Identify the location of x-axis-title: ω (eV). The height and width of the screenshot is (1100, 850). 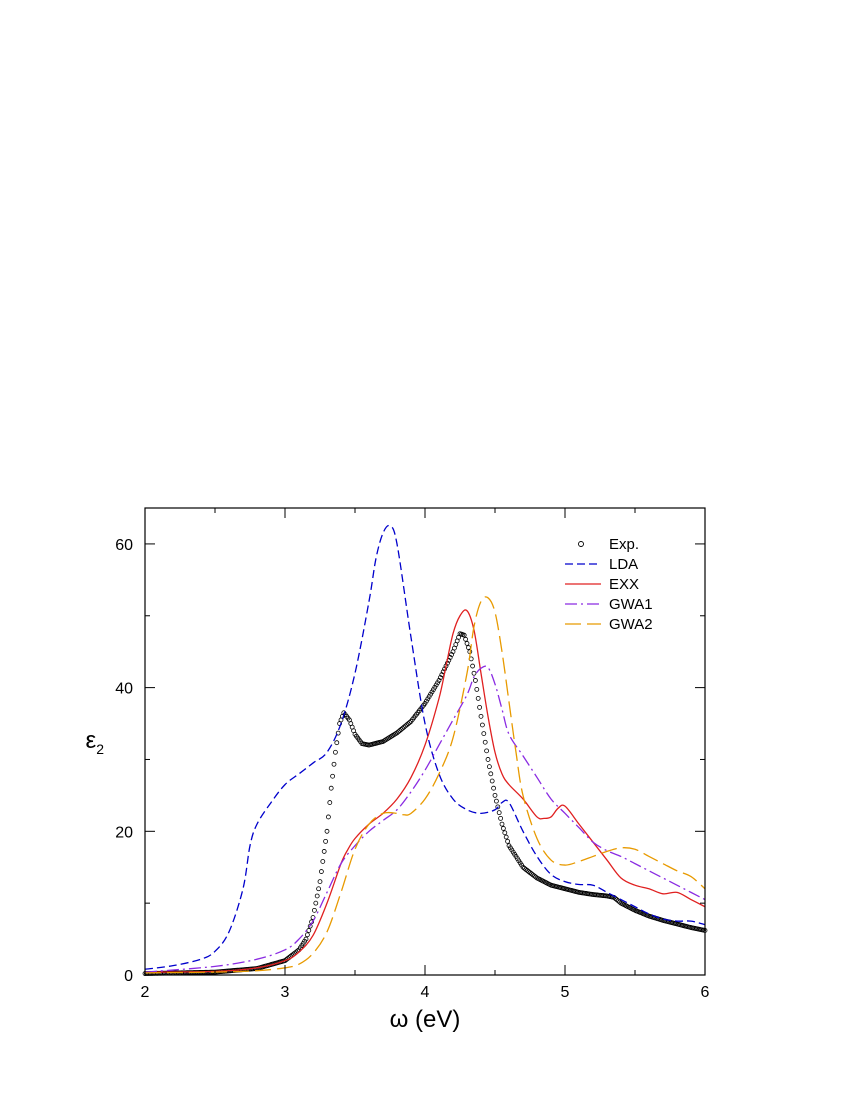
(425, 1019).